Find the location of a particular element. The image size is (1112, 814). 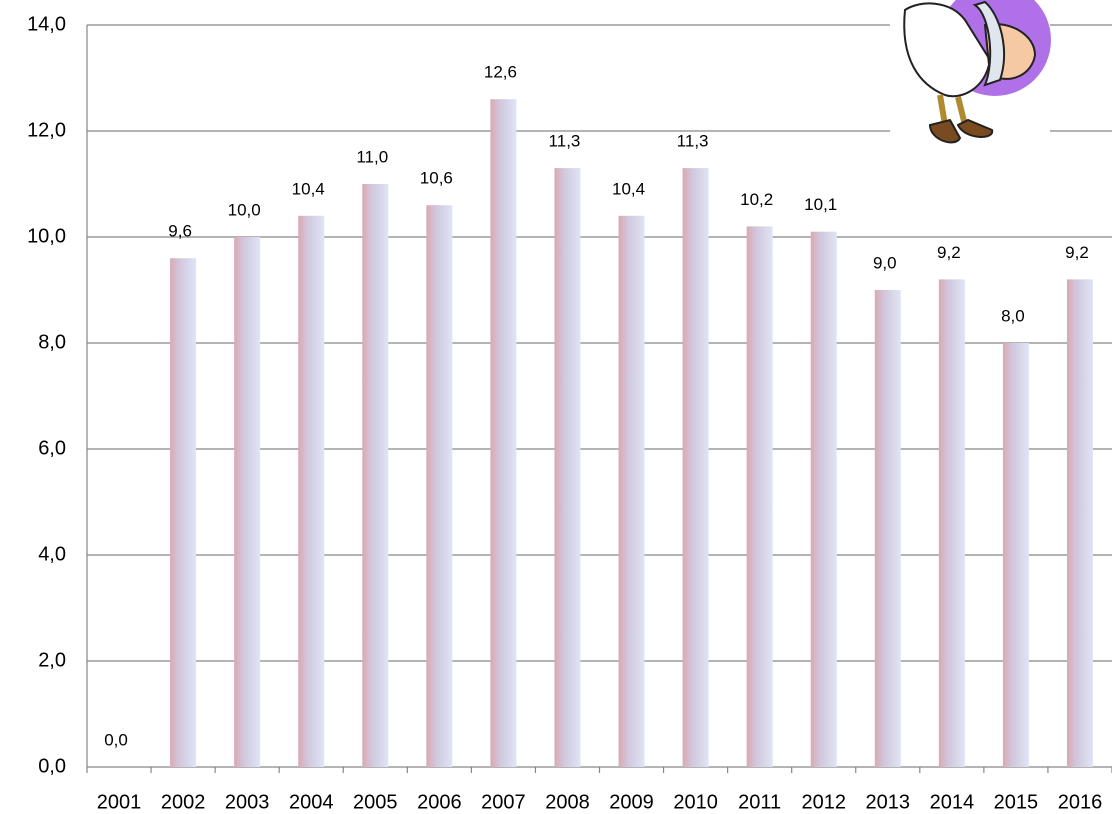

x-tick-label: 2005 is located at coordinates (375, 802).